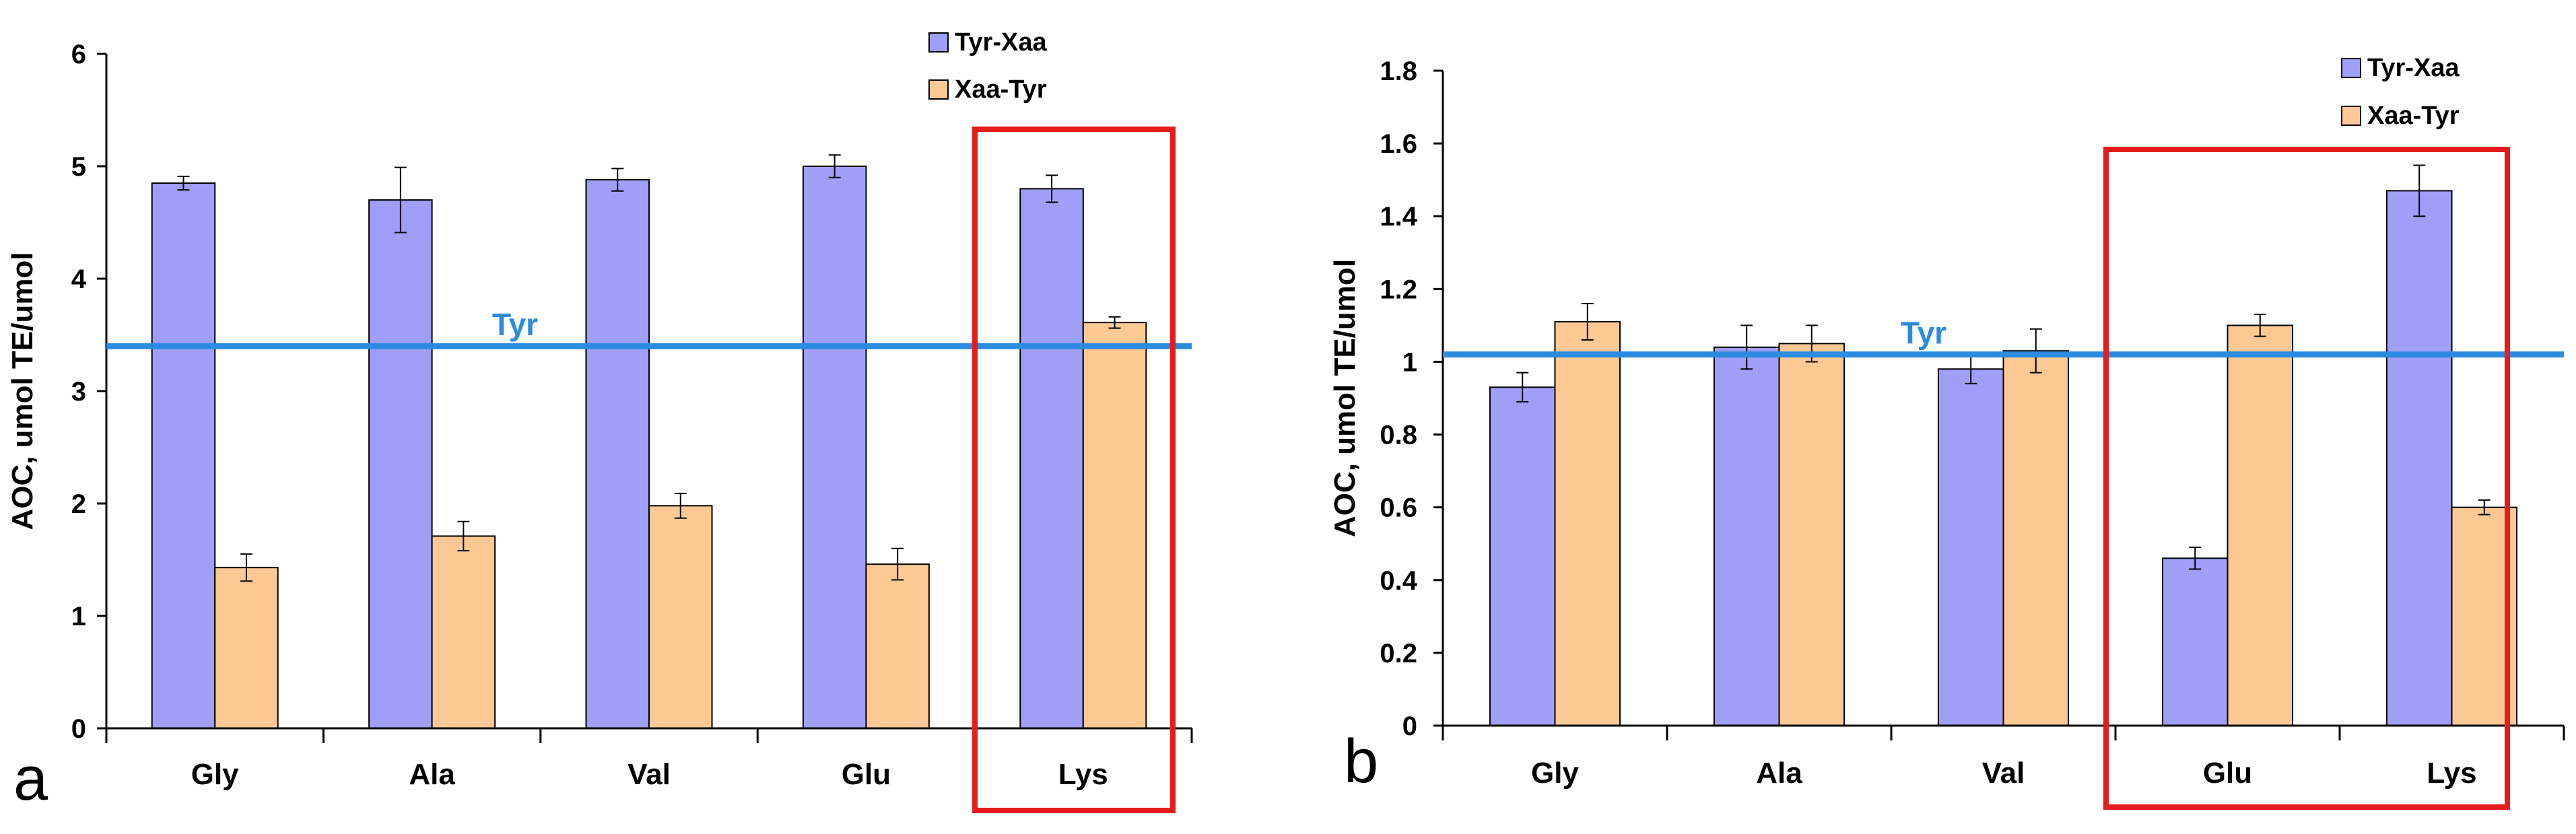 The height and width of the screenshot is (834, 2576). Describe the element at coordinates (1399, 436) in the screenshot. I see `y-tick-label: 0.8` at that location.